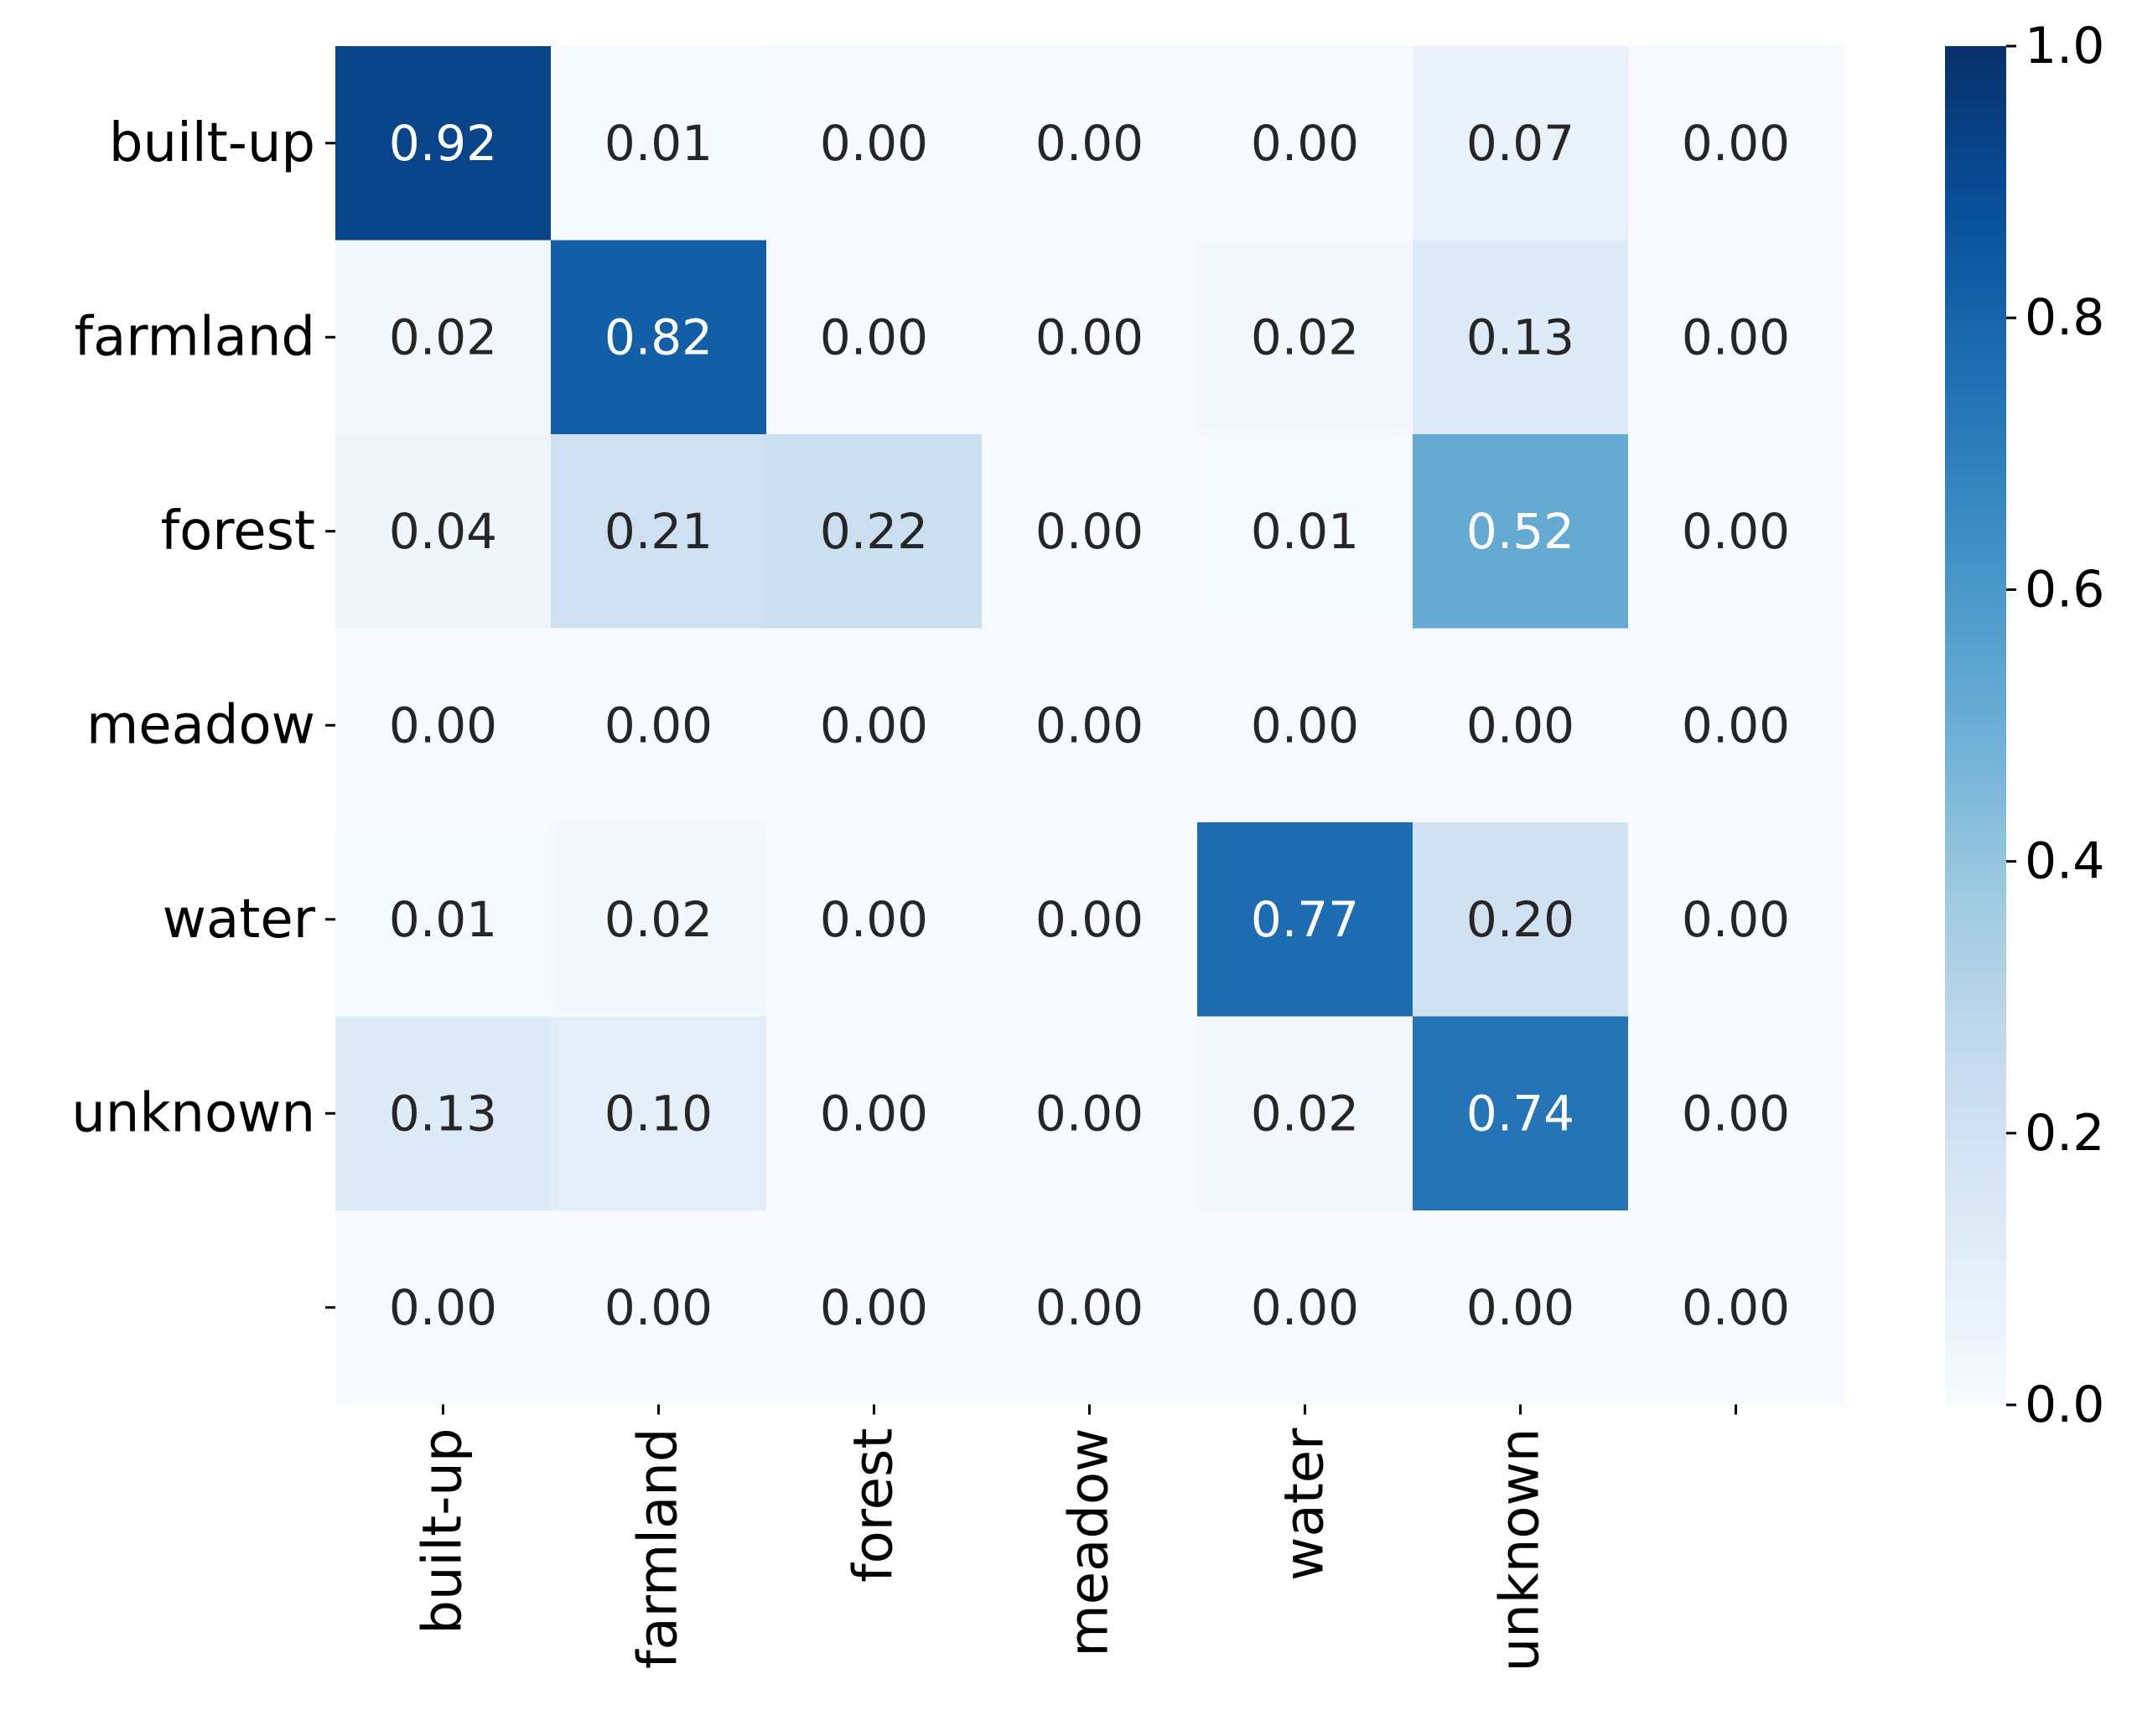 The width and height of the screenshot is (2137, 1736). Describe the element at coordinates (239, 920) in the screenshot. I see `y-tick-label: water` at that location.